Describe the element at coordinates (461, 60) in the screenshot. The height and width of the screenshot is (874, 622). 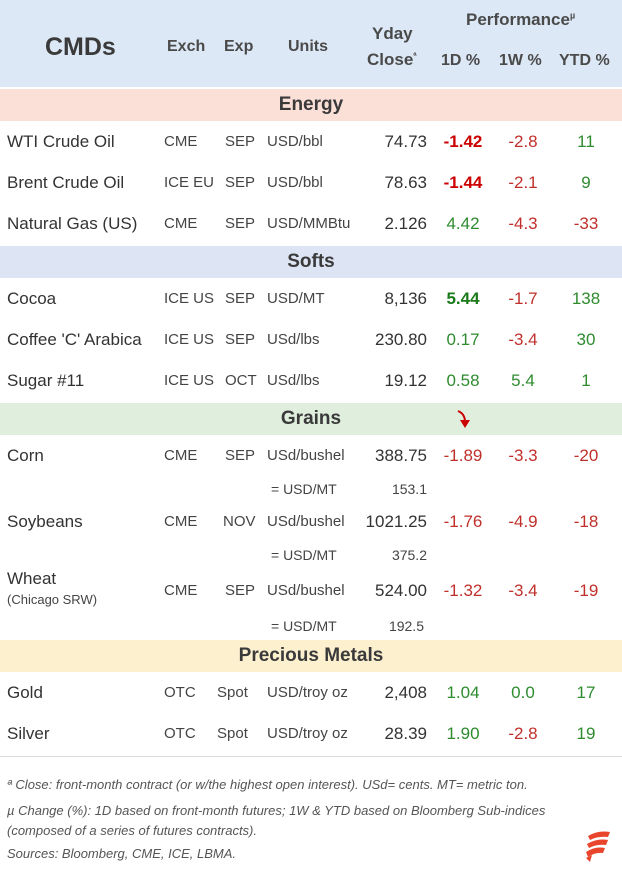
I see `col-1d-header: 1D %` at that location.